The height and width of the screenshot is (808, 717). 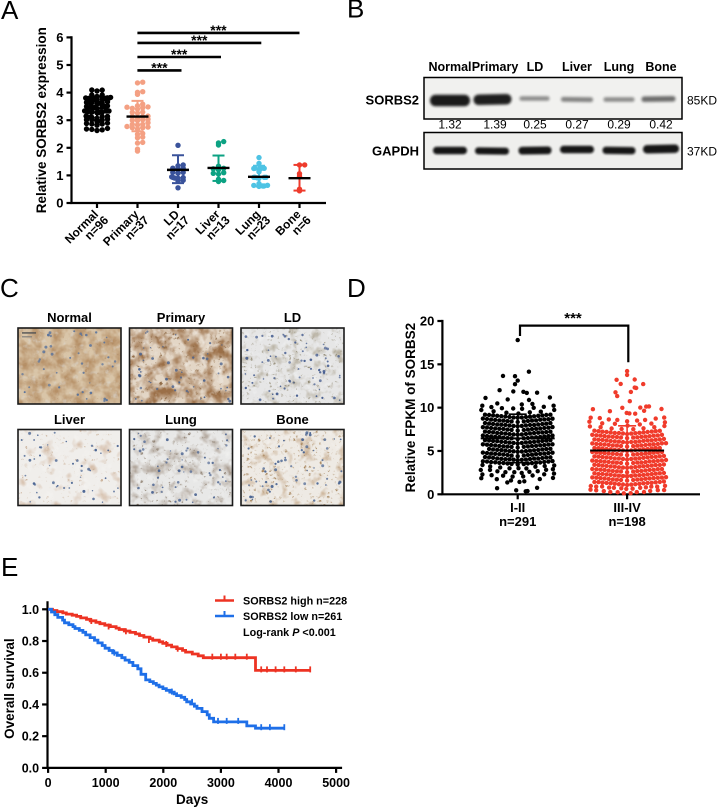 I want to click on svg-text: III-IV, so click(x=627, y=507).